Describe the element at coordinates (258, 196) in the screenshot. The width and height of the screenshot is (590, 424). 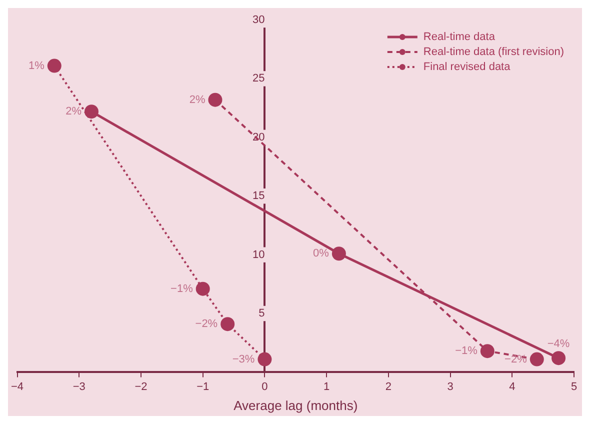
I see `y-tick-label: 15` at that location.